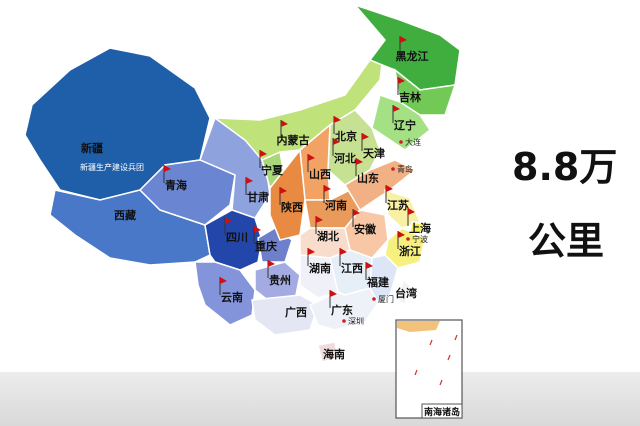 The height and width of the screenshot is (426, 640). What do you see at coordinates (346, 136) in the screenshot?
I see `province-label: 北京` at bounding box center [346, 136].